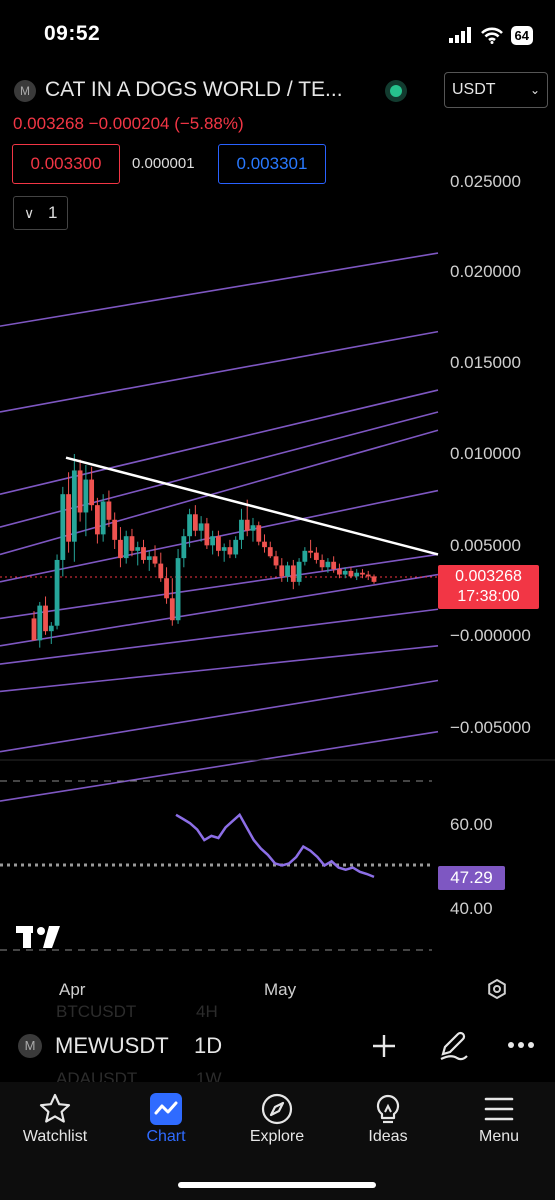 The image size is (555, 1200). Describe the element at coordinates (499, 1137) in the screenshot. I see `tab-label: Menu` at that location.